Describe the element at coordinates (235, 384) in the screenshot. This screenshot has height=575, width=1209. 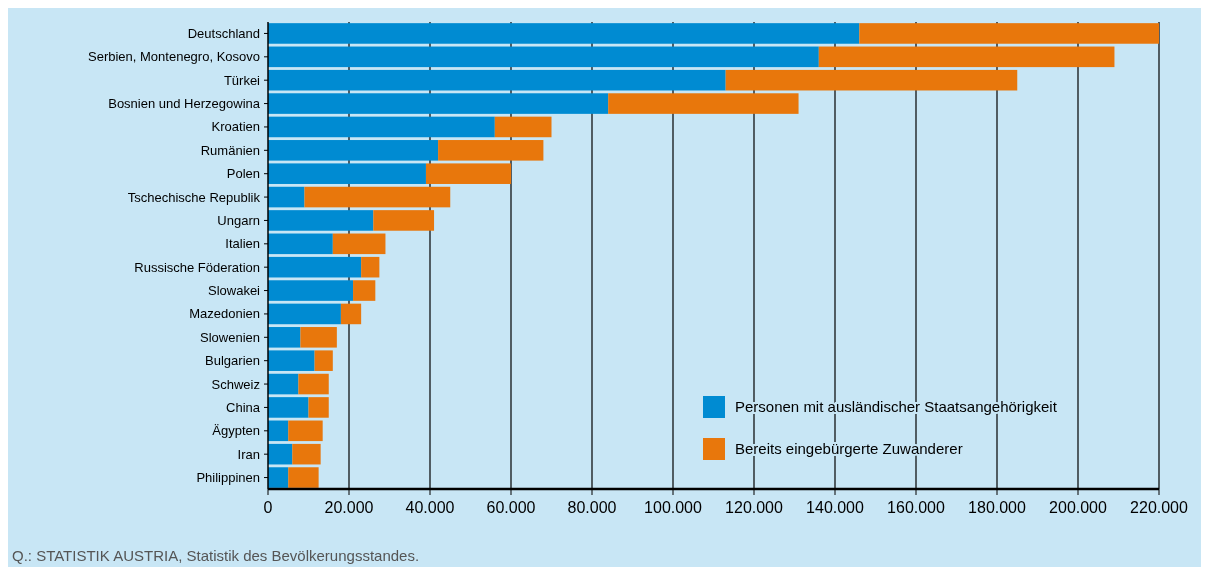
I see `y-tick-label: Schweiz` at that location.